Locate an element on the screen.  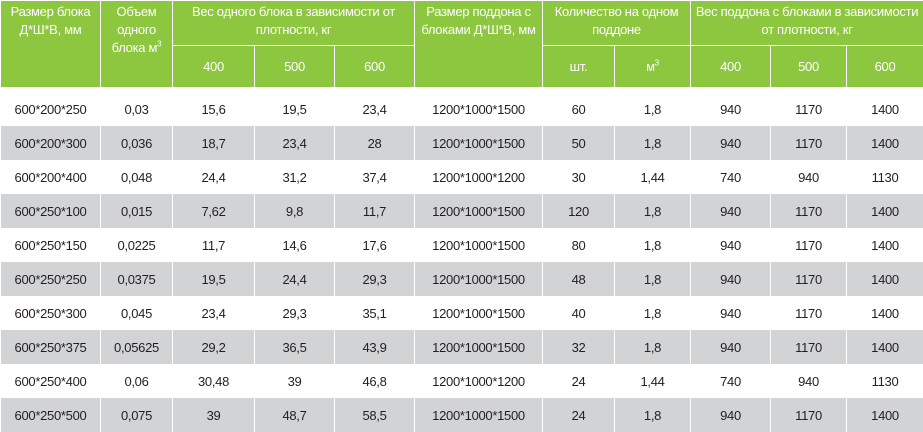
cell-qty-pcs: 32 is located at coordinates (579, 347).